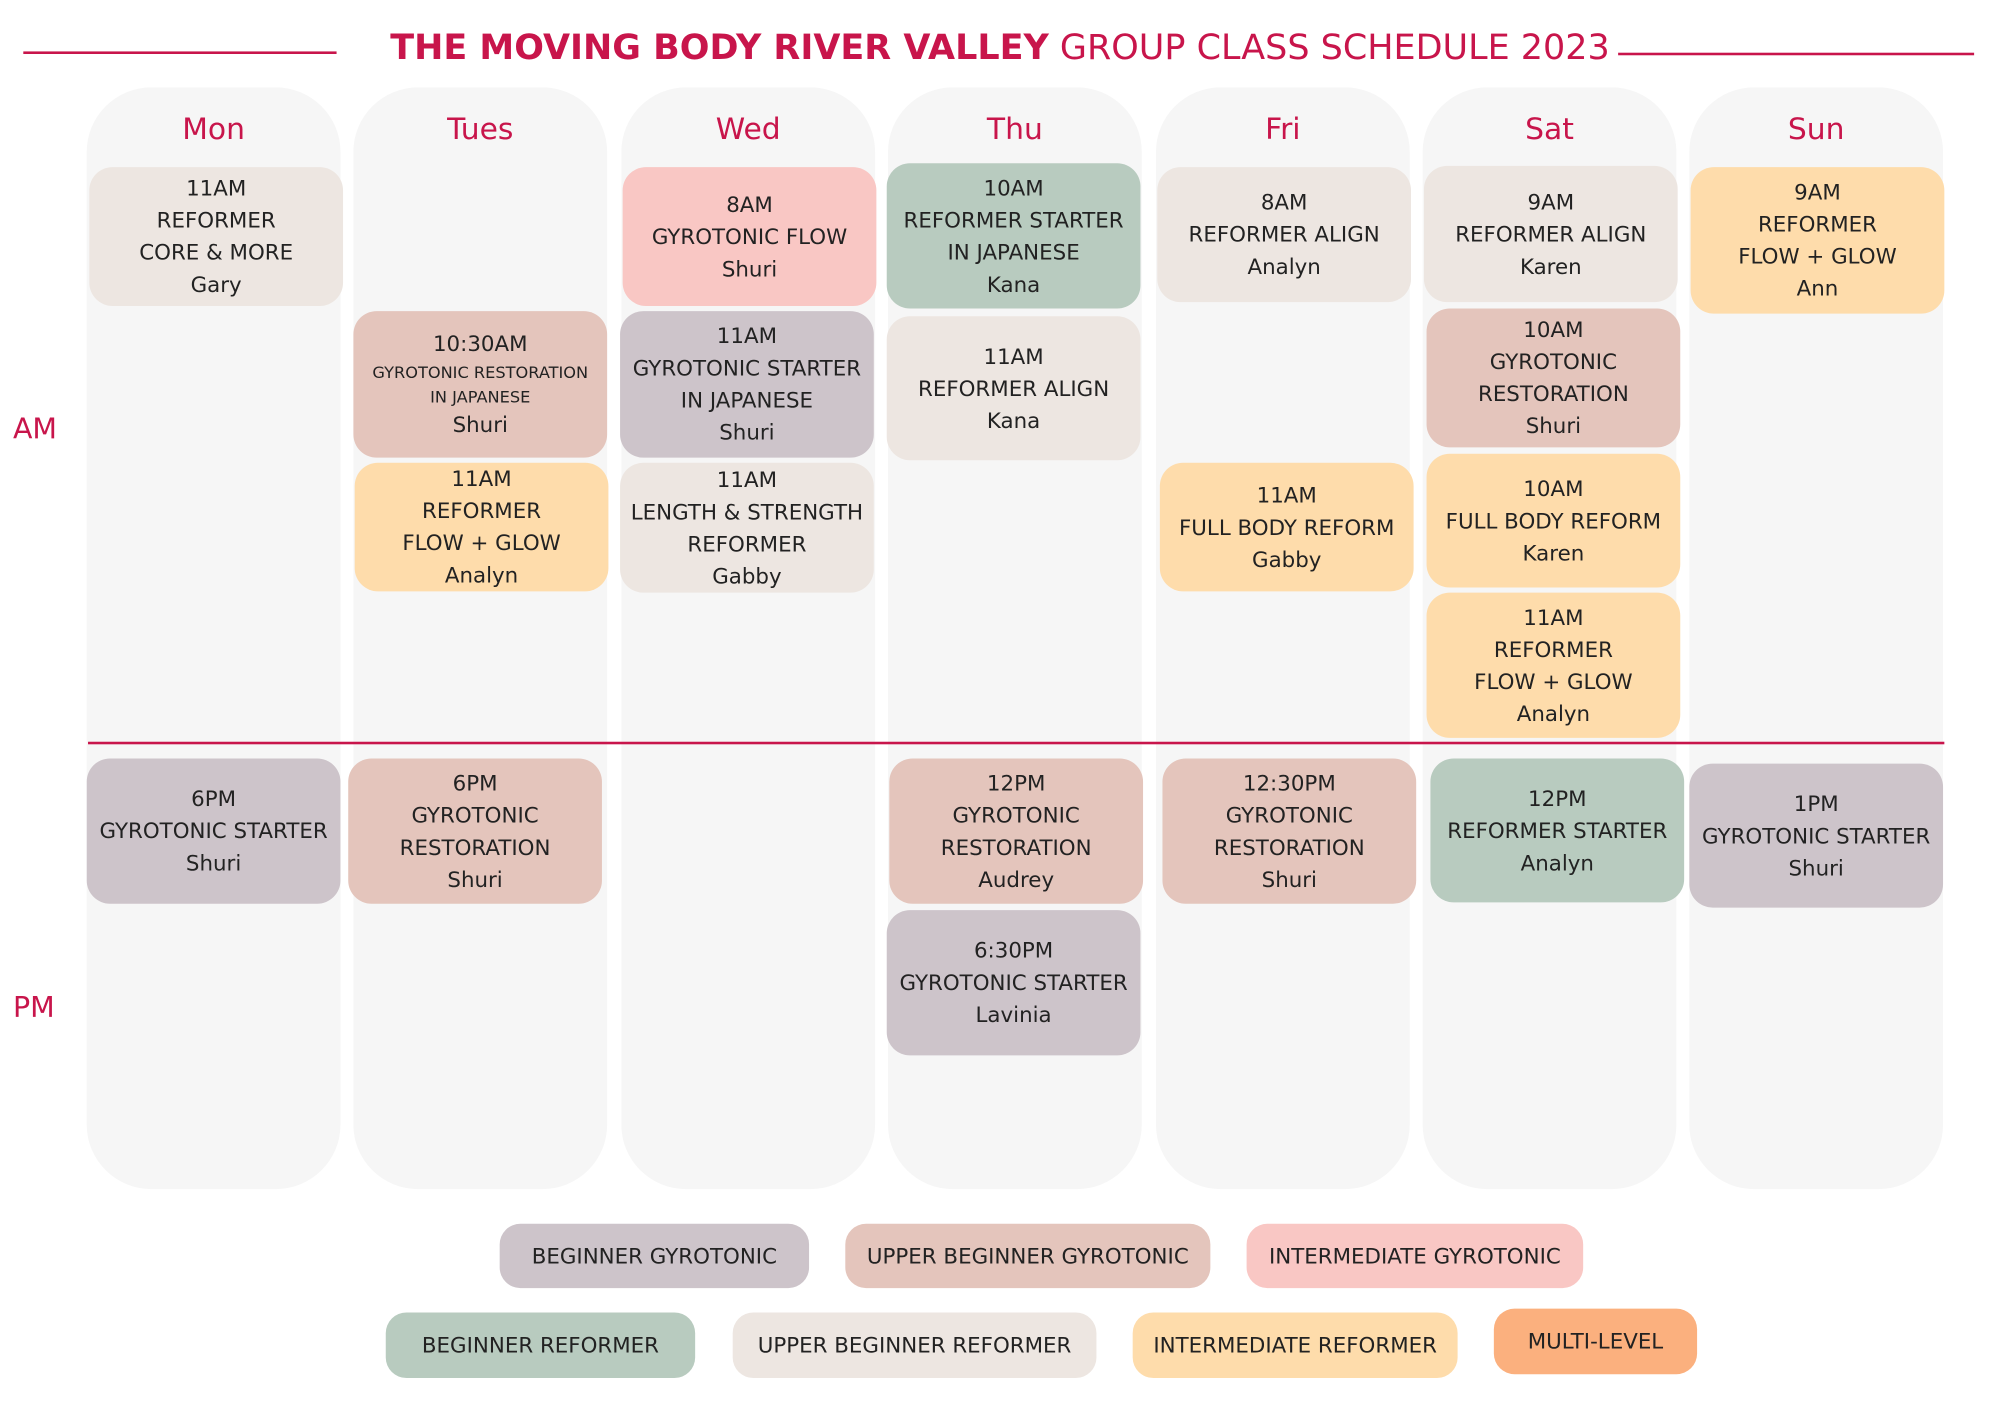 Image resolution: width=2000 pixels, height=1414 pixels. I want to click on title-bold: THE MOVING BODY RIVER VALLEY, so click(719, 48).